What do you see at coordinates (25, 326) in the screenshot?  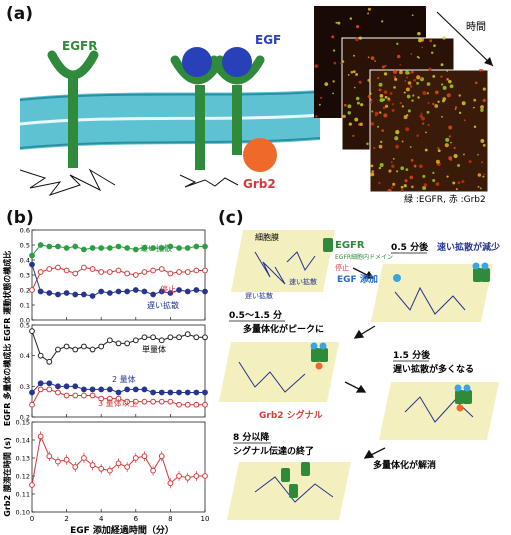 I see `y-tick-label: 0.5` at bounding box center [25, 326].